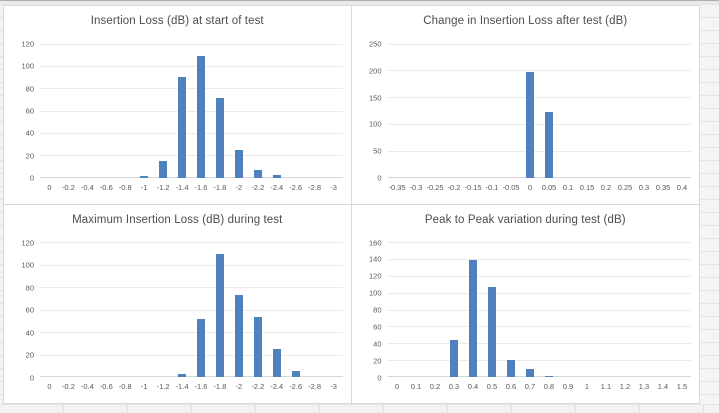 Image resolution: width=719 pixels, height=413 pixels. Describe the element at coordinates (663, 187) in the screenshot. I see `x-tick-label: 0.35` at that location.